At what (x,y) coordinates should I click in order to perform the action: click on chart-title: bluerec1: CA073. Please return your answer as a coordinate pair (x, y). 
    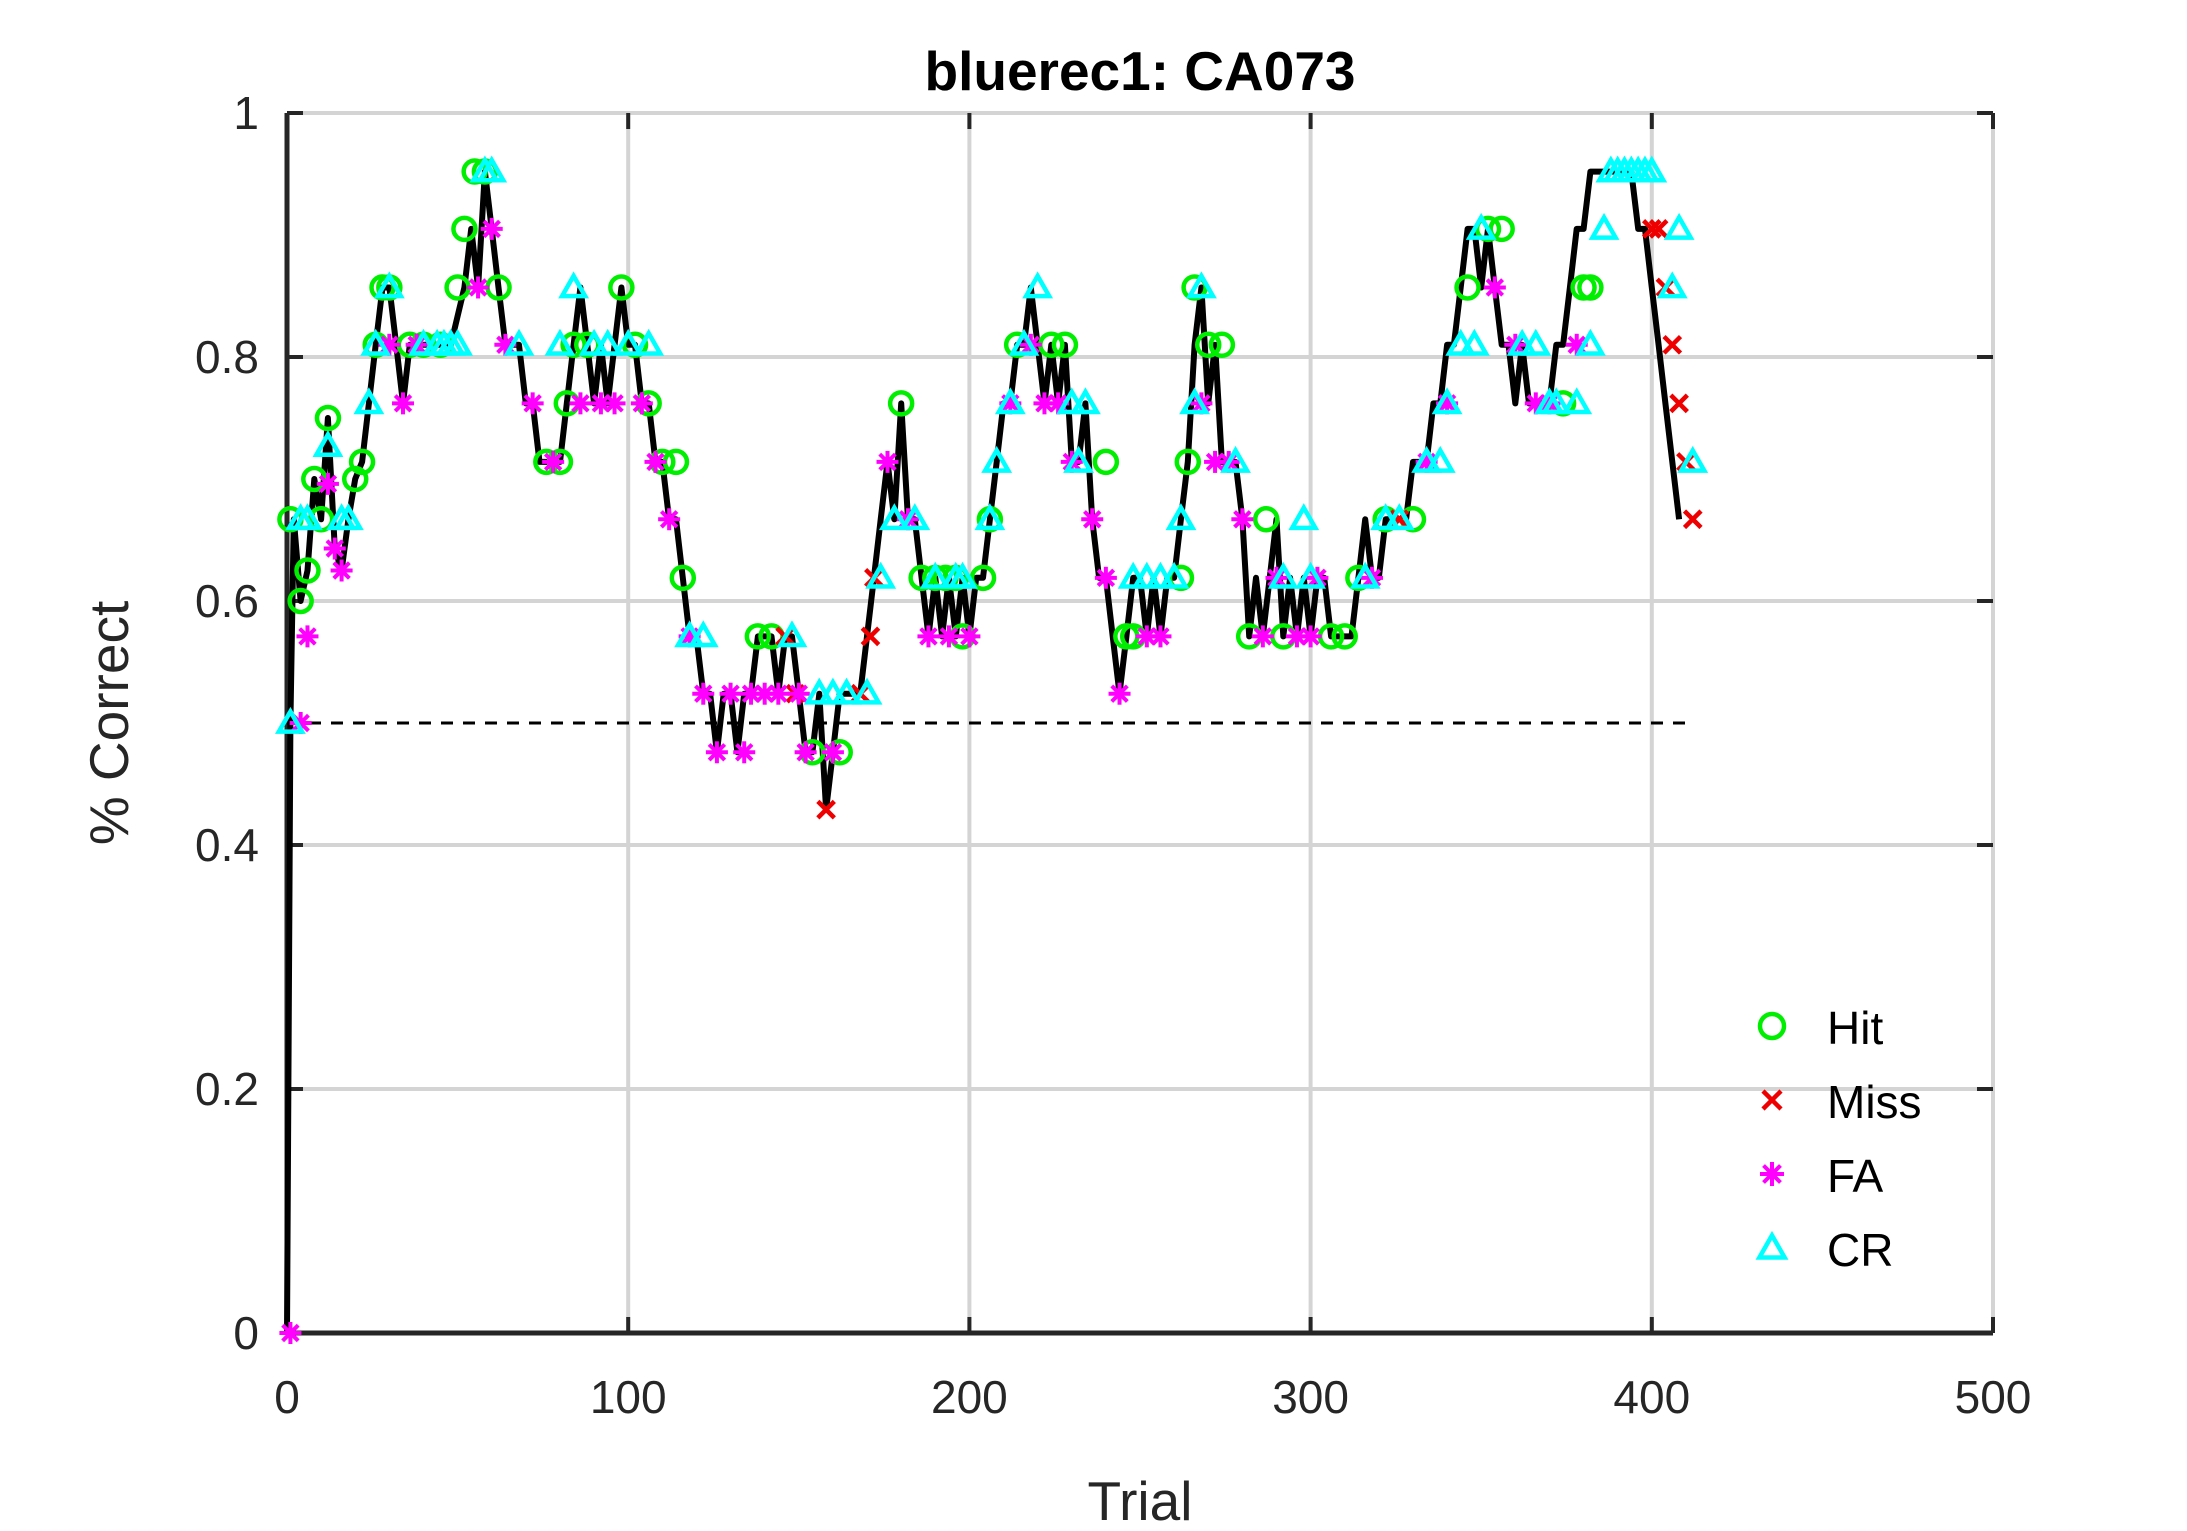
    Looking at the image, I should click on (1139, 71).